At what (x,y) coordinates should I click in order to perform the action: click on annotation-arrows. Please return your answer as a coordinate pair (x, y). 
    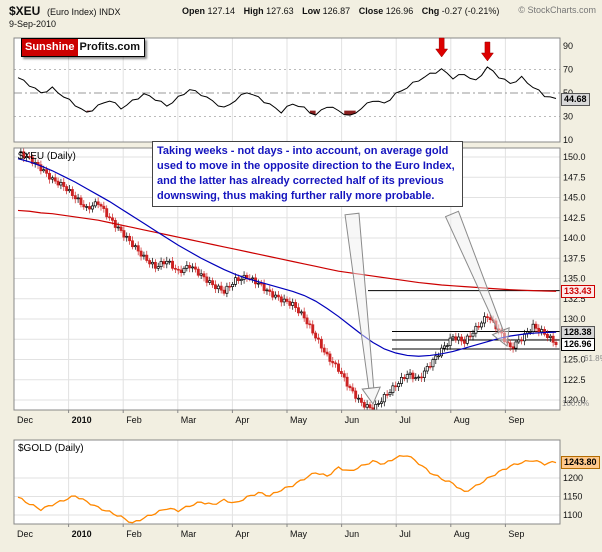
    Looking at the image, I should click on (427, 308).